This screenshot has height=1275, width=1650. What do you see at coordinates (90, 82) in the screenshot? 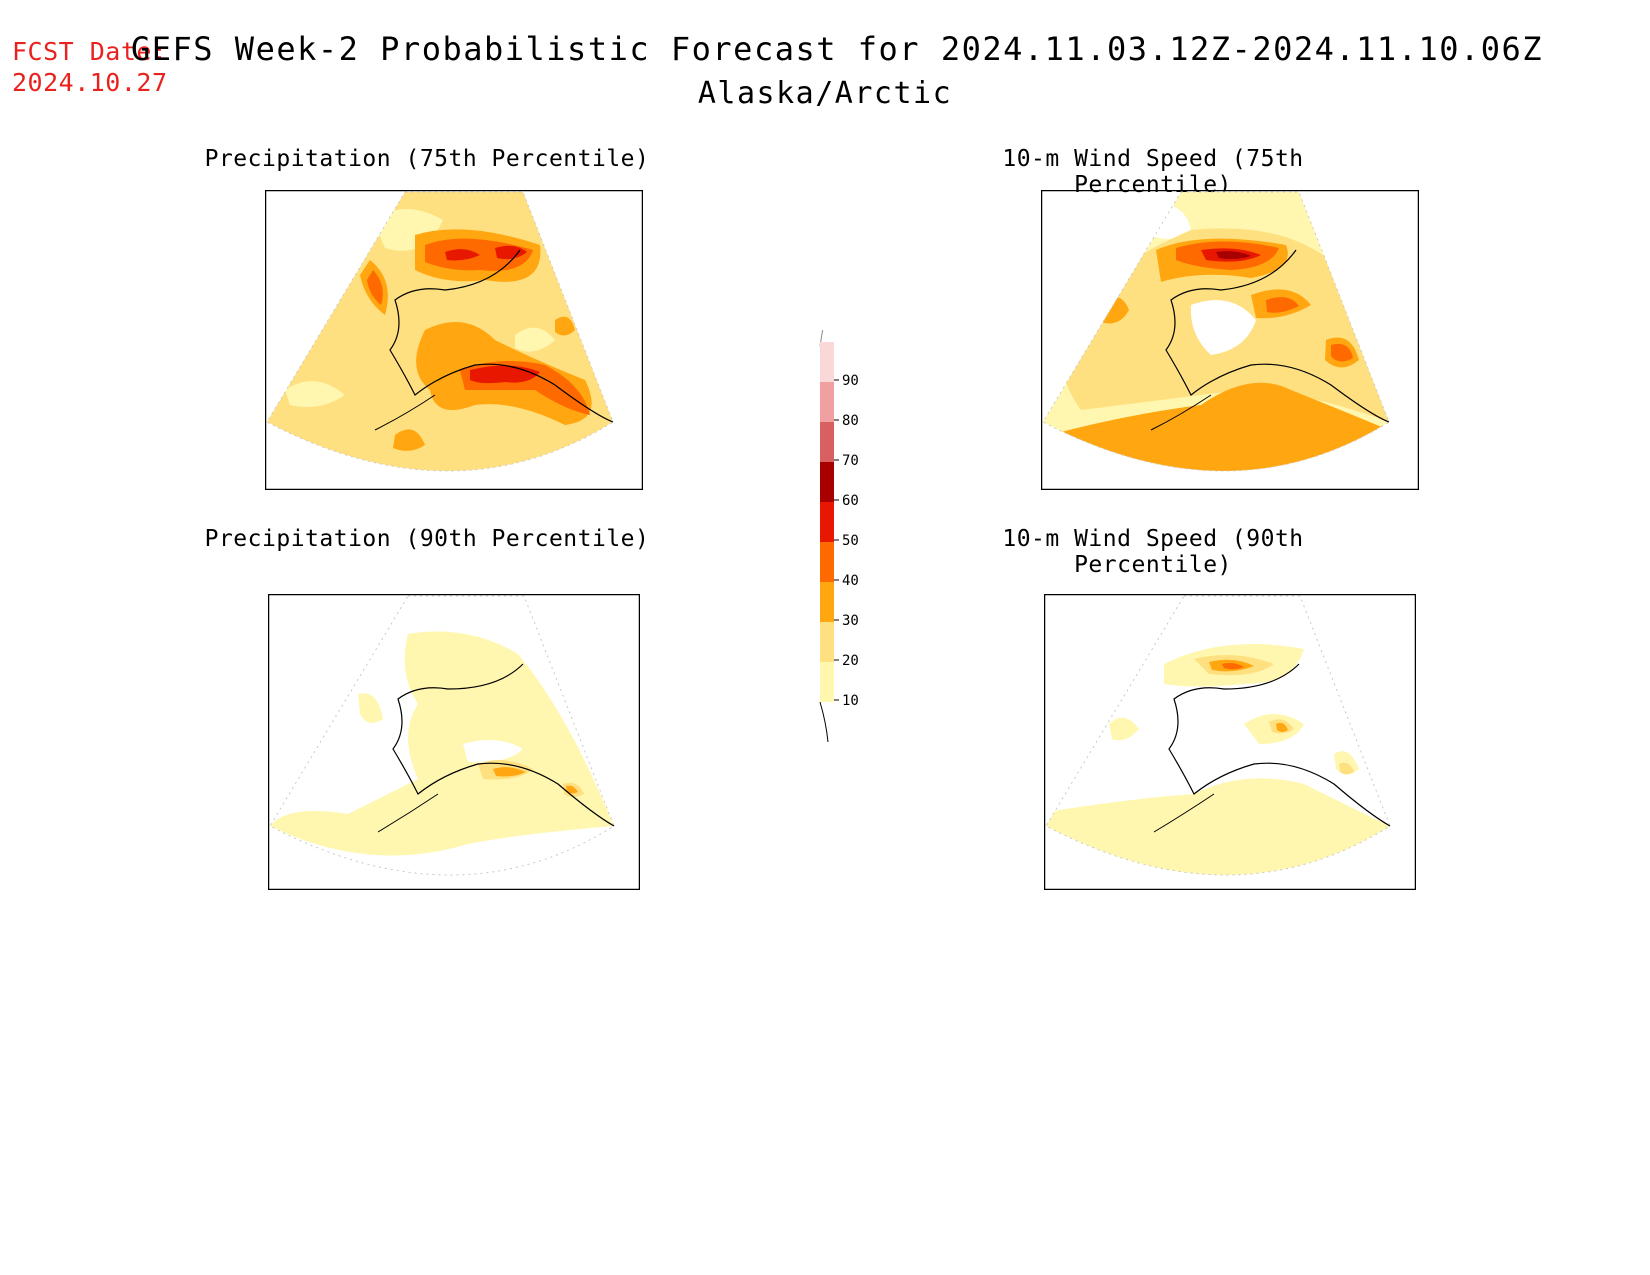
I see `forecast-date-value: 2024.10.27` at bounding box center [90, 82].